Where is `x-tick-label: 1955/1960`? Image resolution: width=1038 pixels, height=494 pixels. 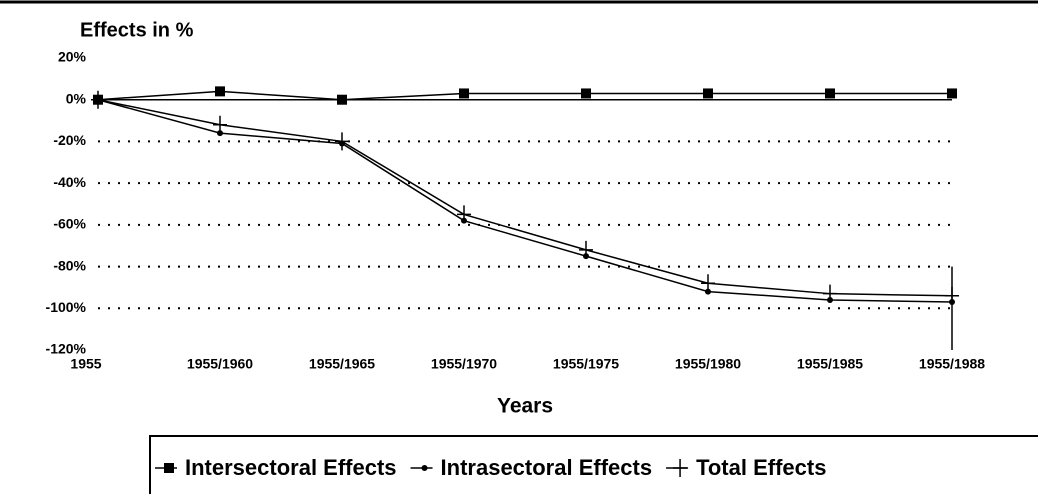
x-tick-label: 1955/1960 is located at coordinates (220, 364).